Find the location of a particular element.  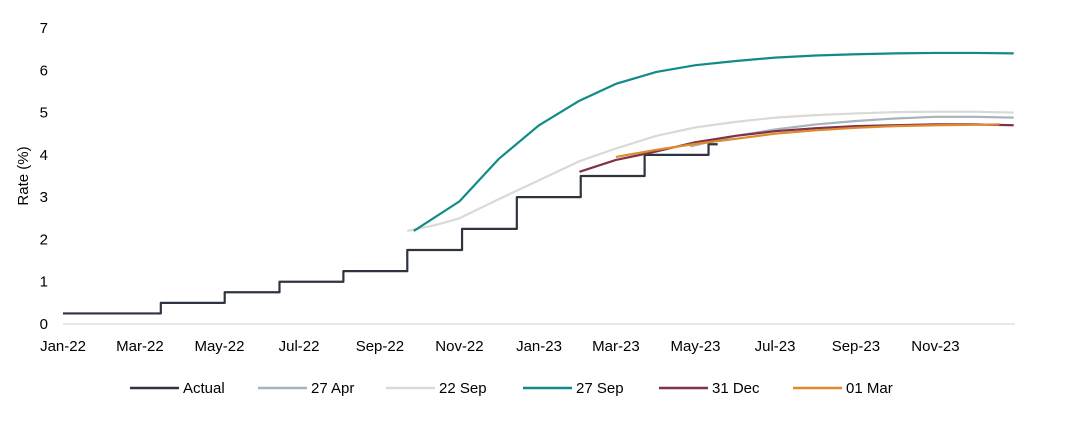

y-tick-label: 0 is located at coordinates (44, 324).